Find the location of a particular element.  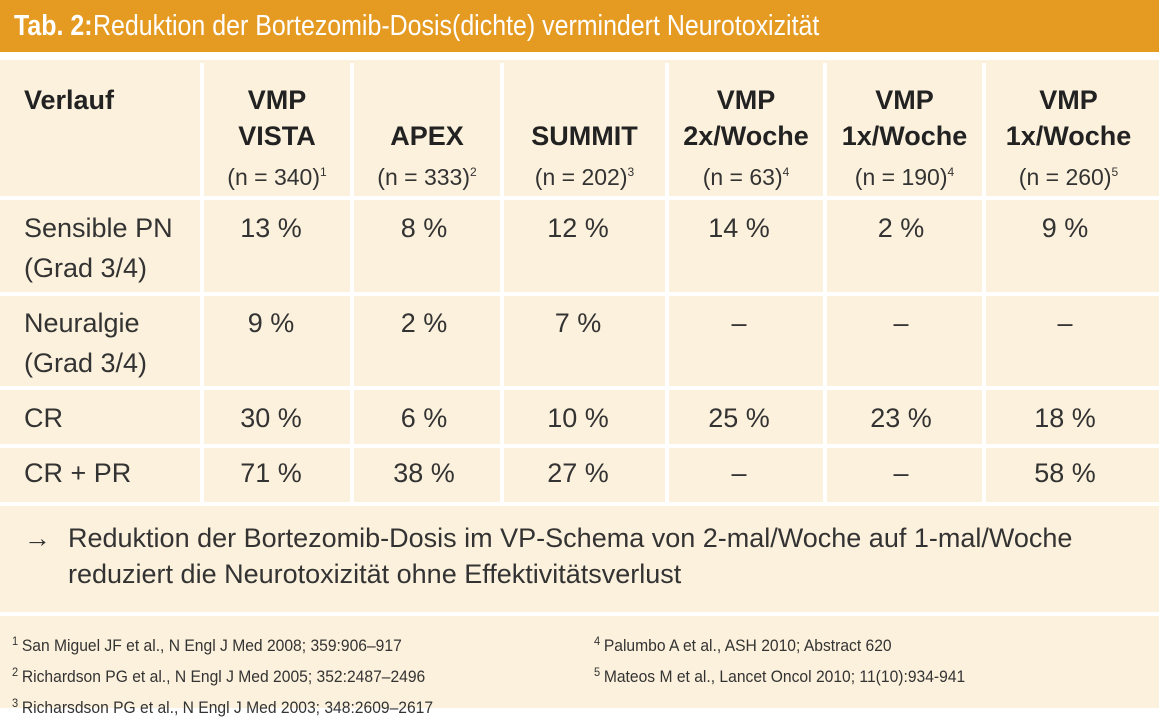

table-cell: 14 % is located at coordinates (739, 228).